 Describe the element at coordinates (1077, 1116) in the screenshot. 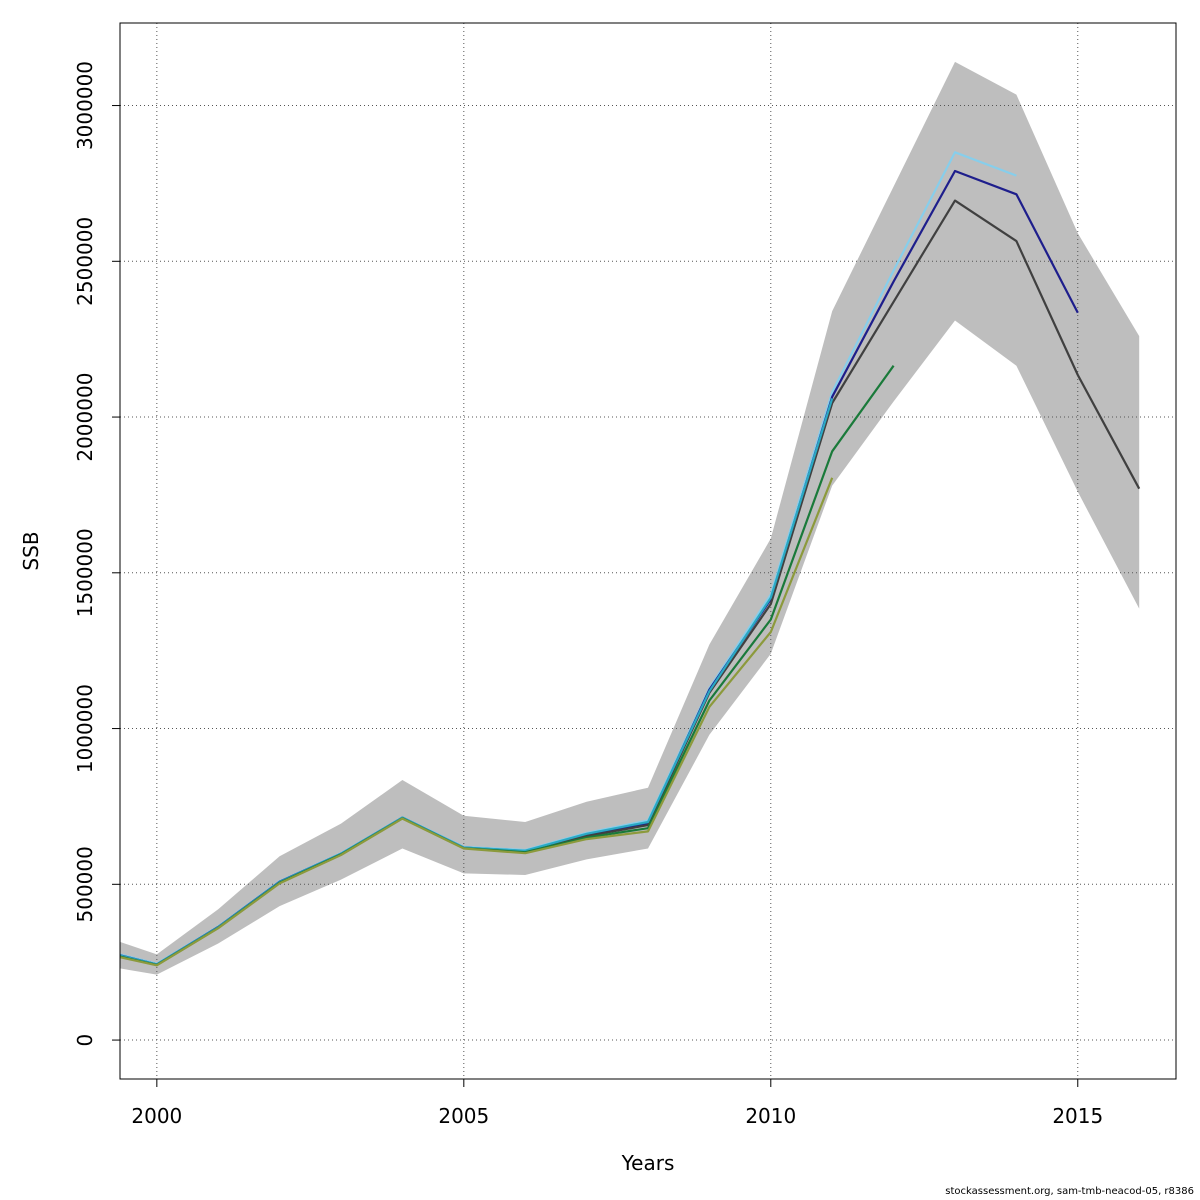

I see `x-tick-label: 2015` at that location.